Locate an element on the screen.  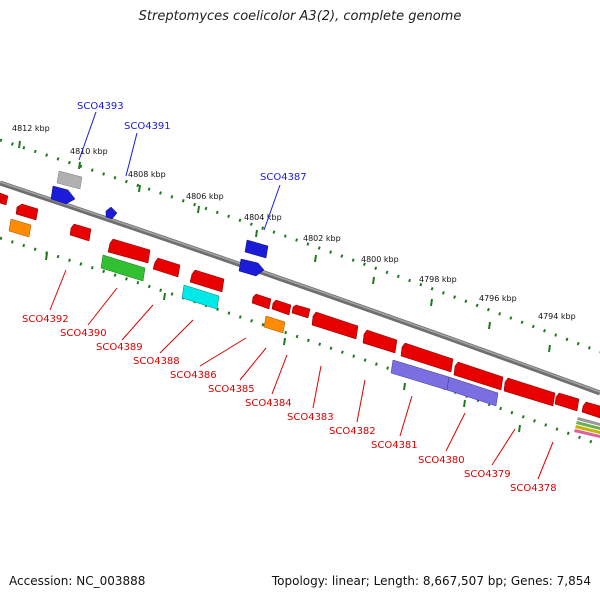
kbp-label: 4794 kbp is located at coordinates (557, 316).